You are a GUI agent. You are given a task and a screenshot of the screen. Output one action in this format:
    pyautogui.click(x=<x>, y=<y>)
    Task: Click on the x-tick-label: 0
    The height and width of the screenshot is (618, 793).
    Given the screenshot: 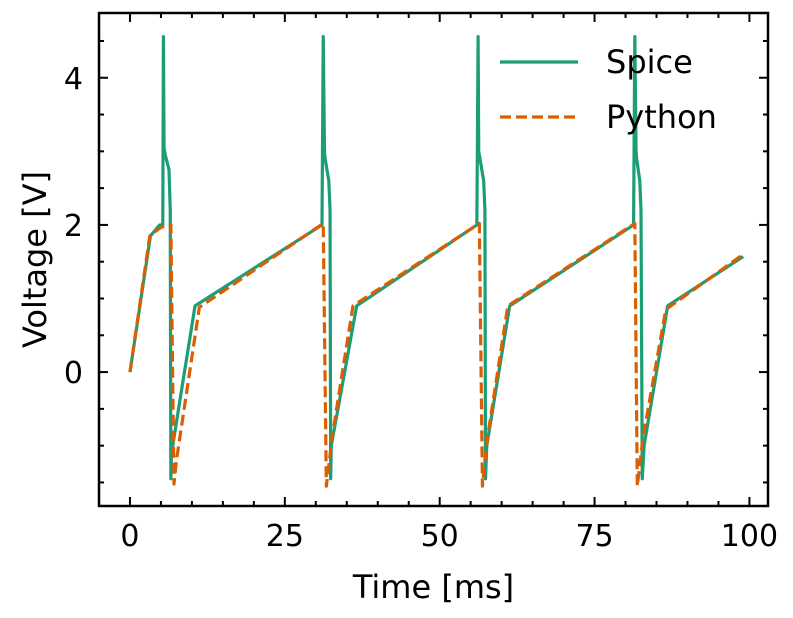 What is the action you would take?
    pyautogui.click(x=129, y=536)
    